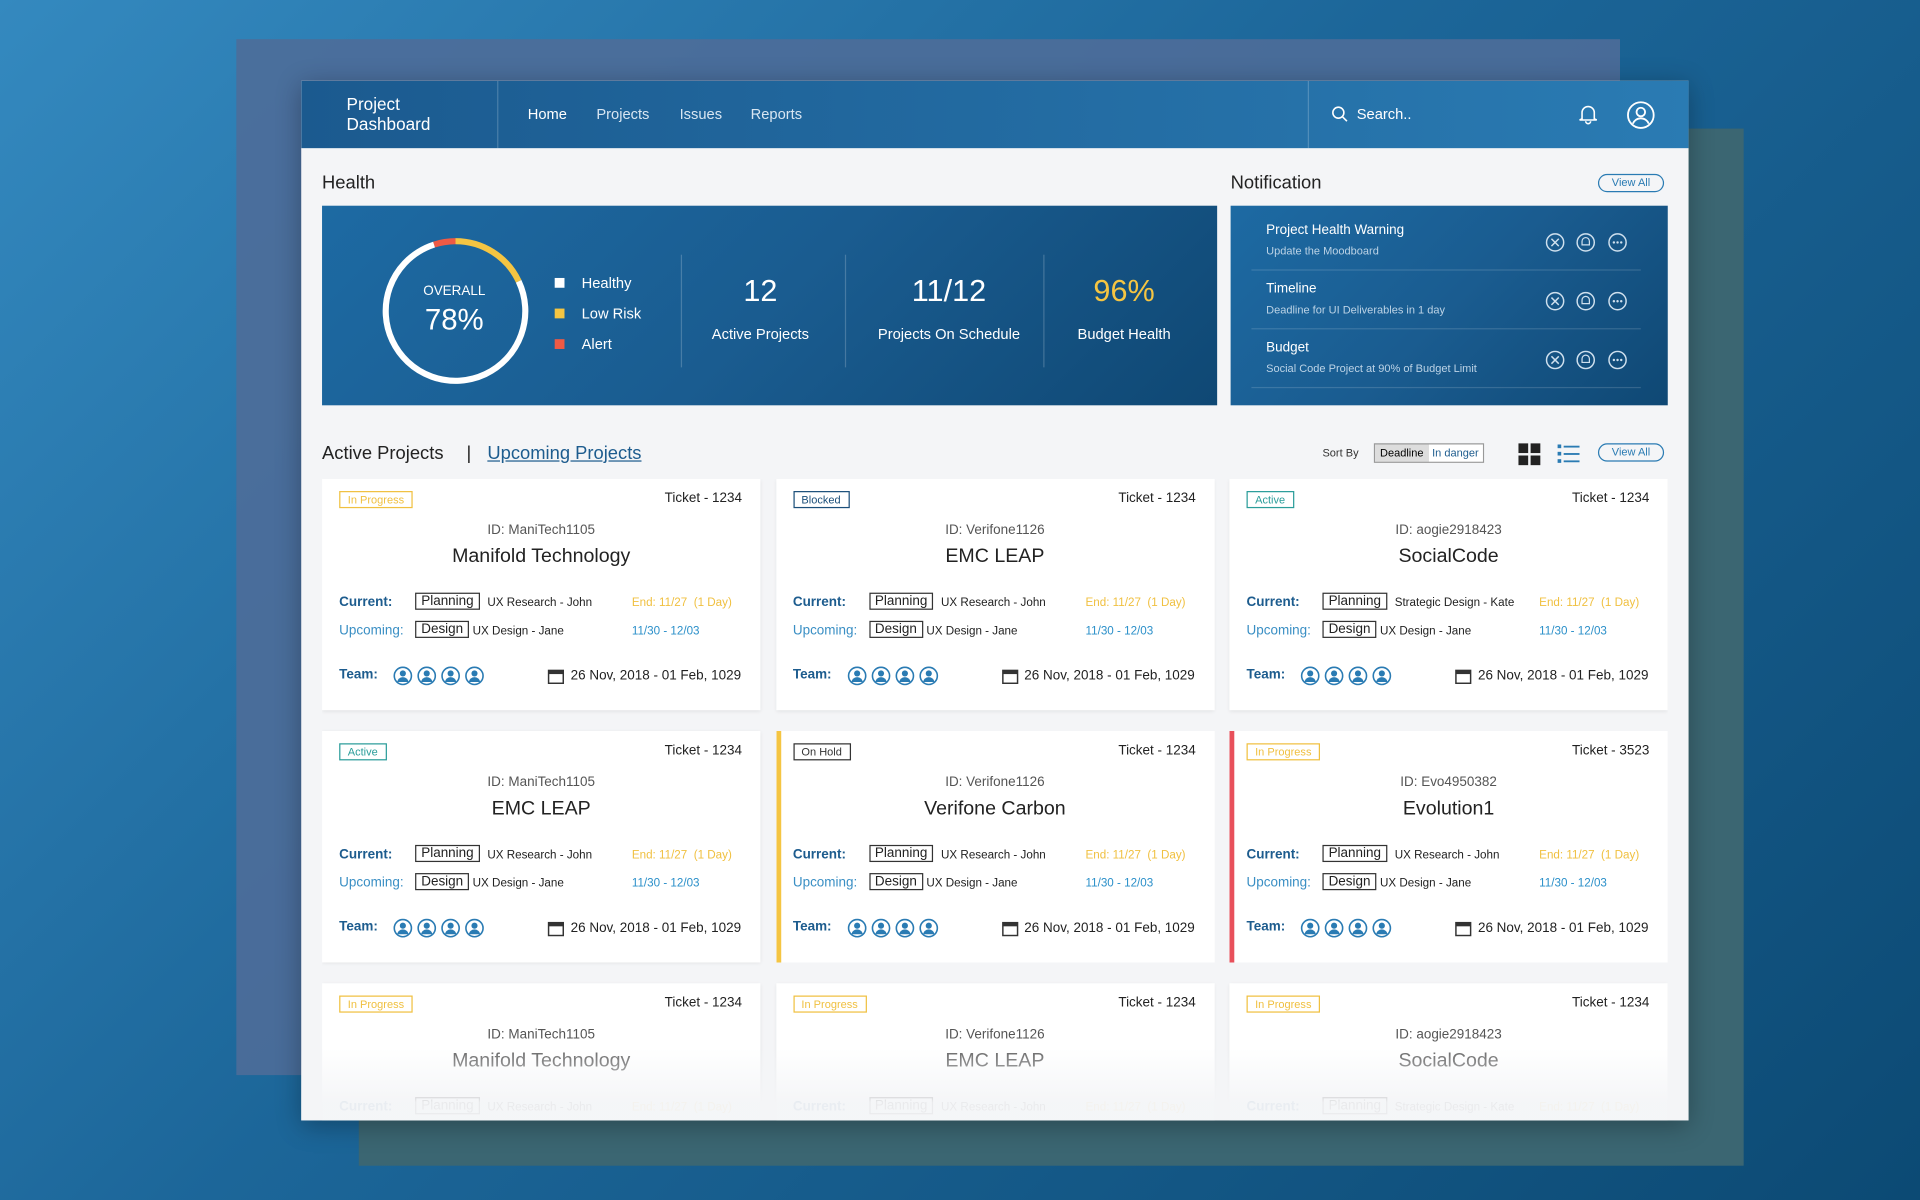  Describe the element at coordinates (1448, 1035) in the screenshot. I see `project-id: ID: aogie2918423` at that location.